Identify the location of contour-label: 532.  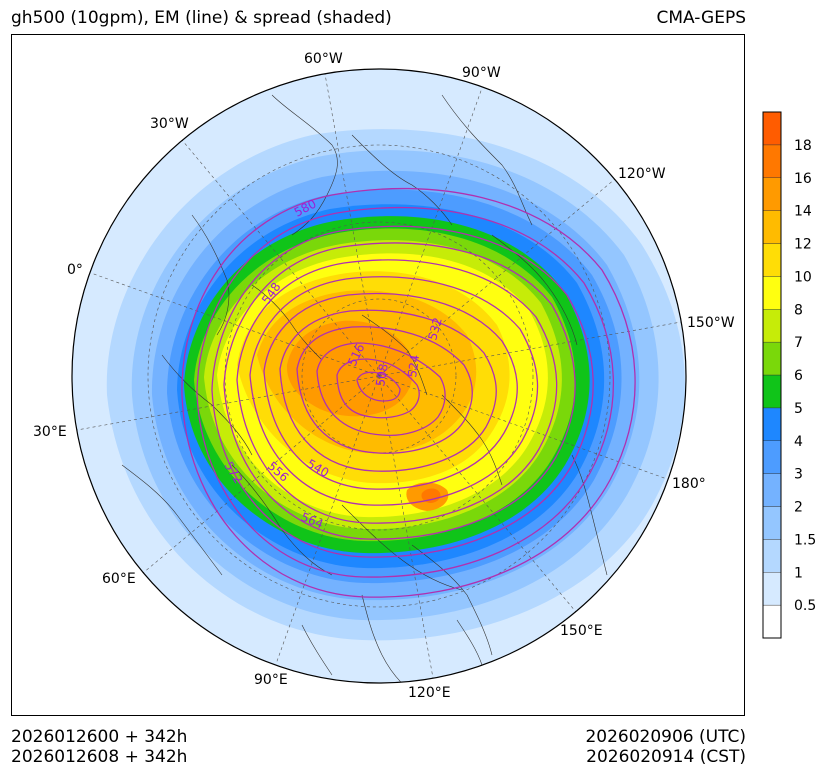
(434, 329).